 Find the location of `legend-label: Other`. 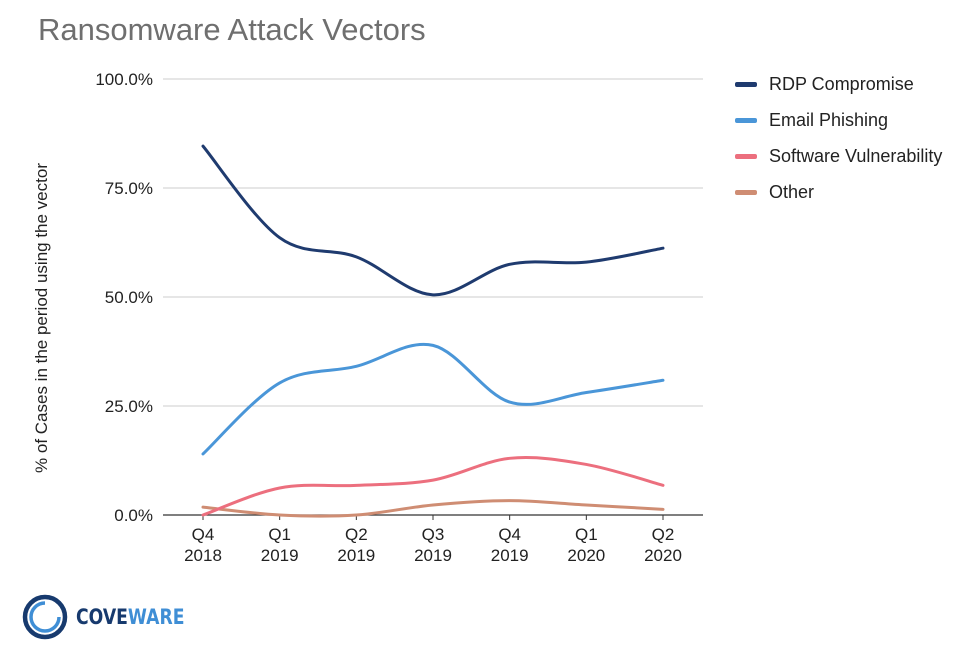

legend-label: Other is located at coordinates (792, 191).